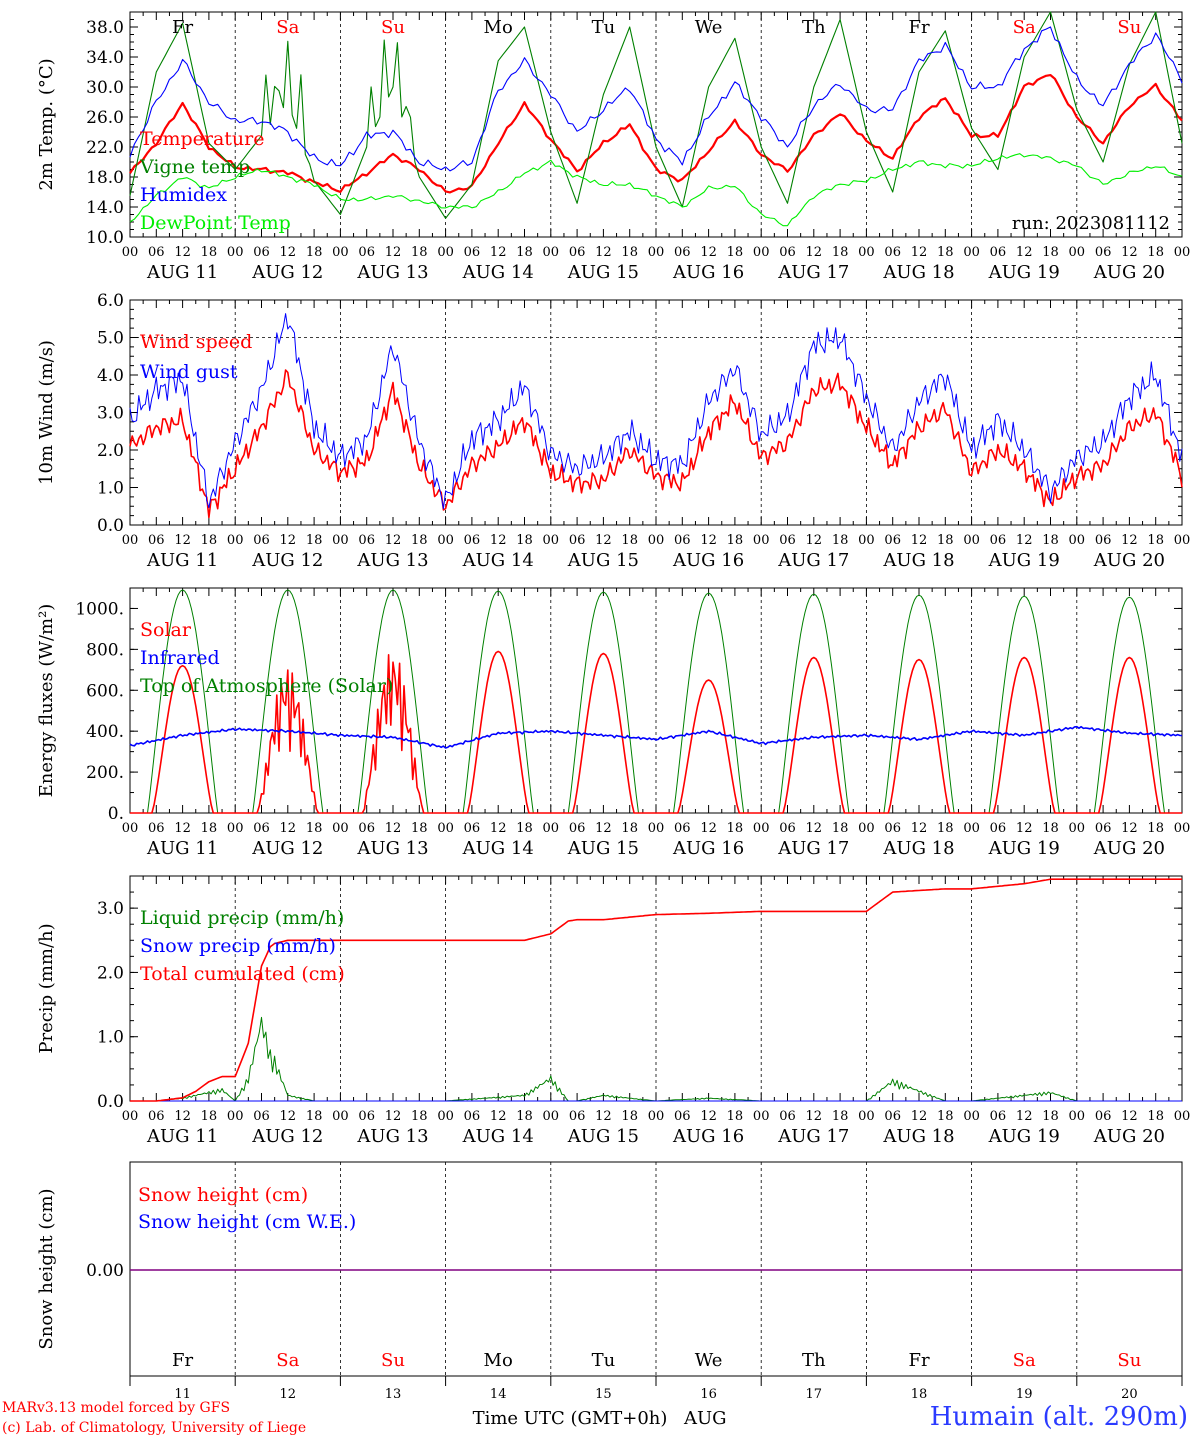 The width and height of the screenshot is (1194, 1445). I want to click on y-axis-label: Snow height (cm), so click(46, 1268).